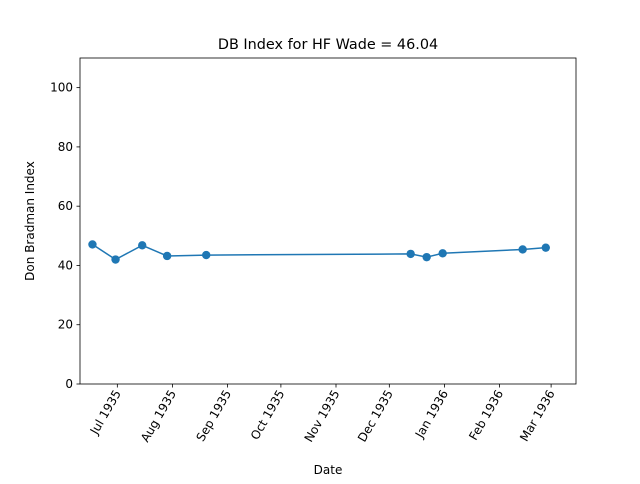 This screenshot has height=484, width=640. I want to click on x-tick-label: Sep 1935, so click(214, 416).